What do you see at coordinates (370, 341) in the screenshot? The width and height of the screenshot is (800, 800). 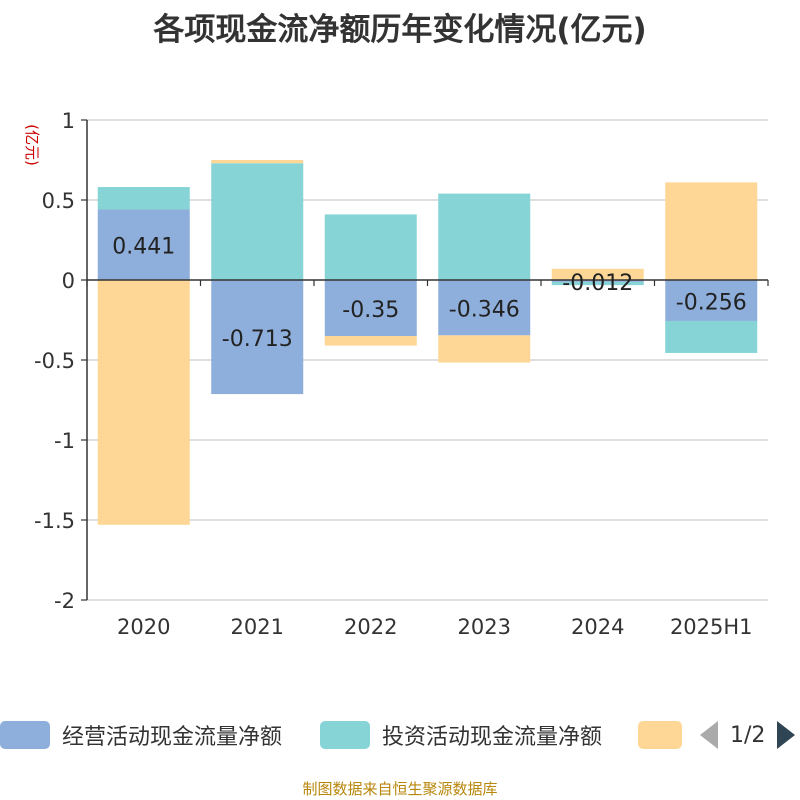 I see `bar-s2-2022` at bounding box center [370, 341].